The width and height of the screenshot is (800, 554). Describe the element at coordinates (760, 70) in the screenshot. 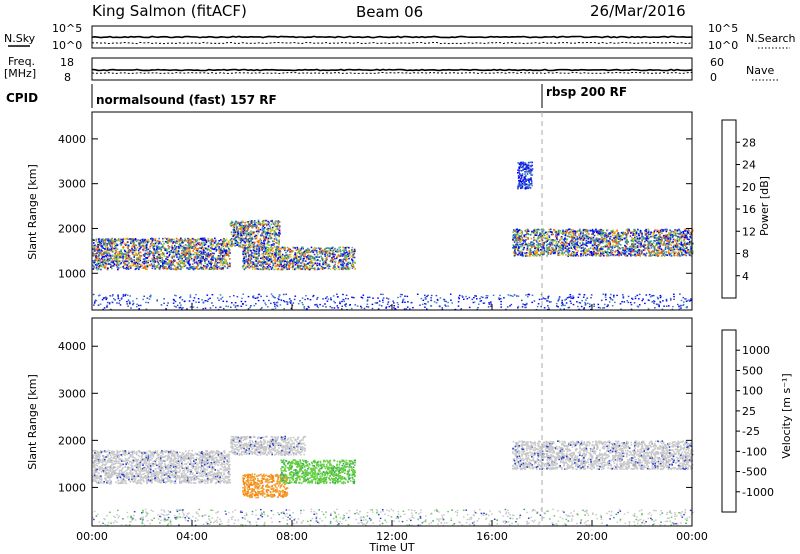

I see `nave-label: Nave` at that location.